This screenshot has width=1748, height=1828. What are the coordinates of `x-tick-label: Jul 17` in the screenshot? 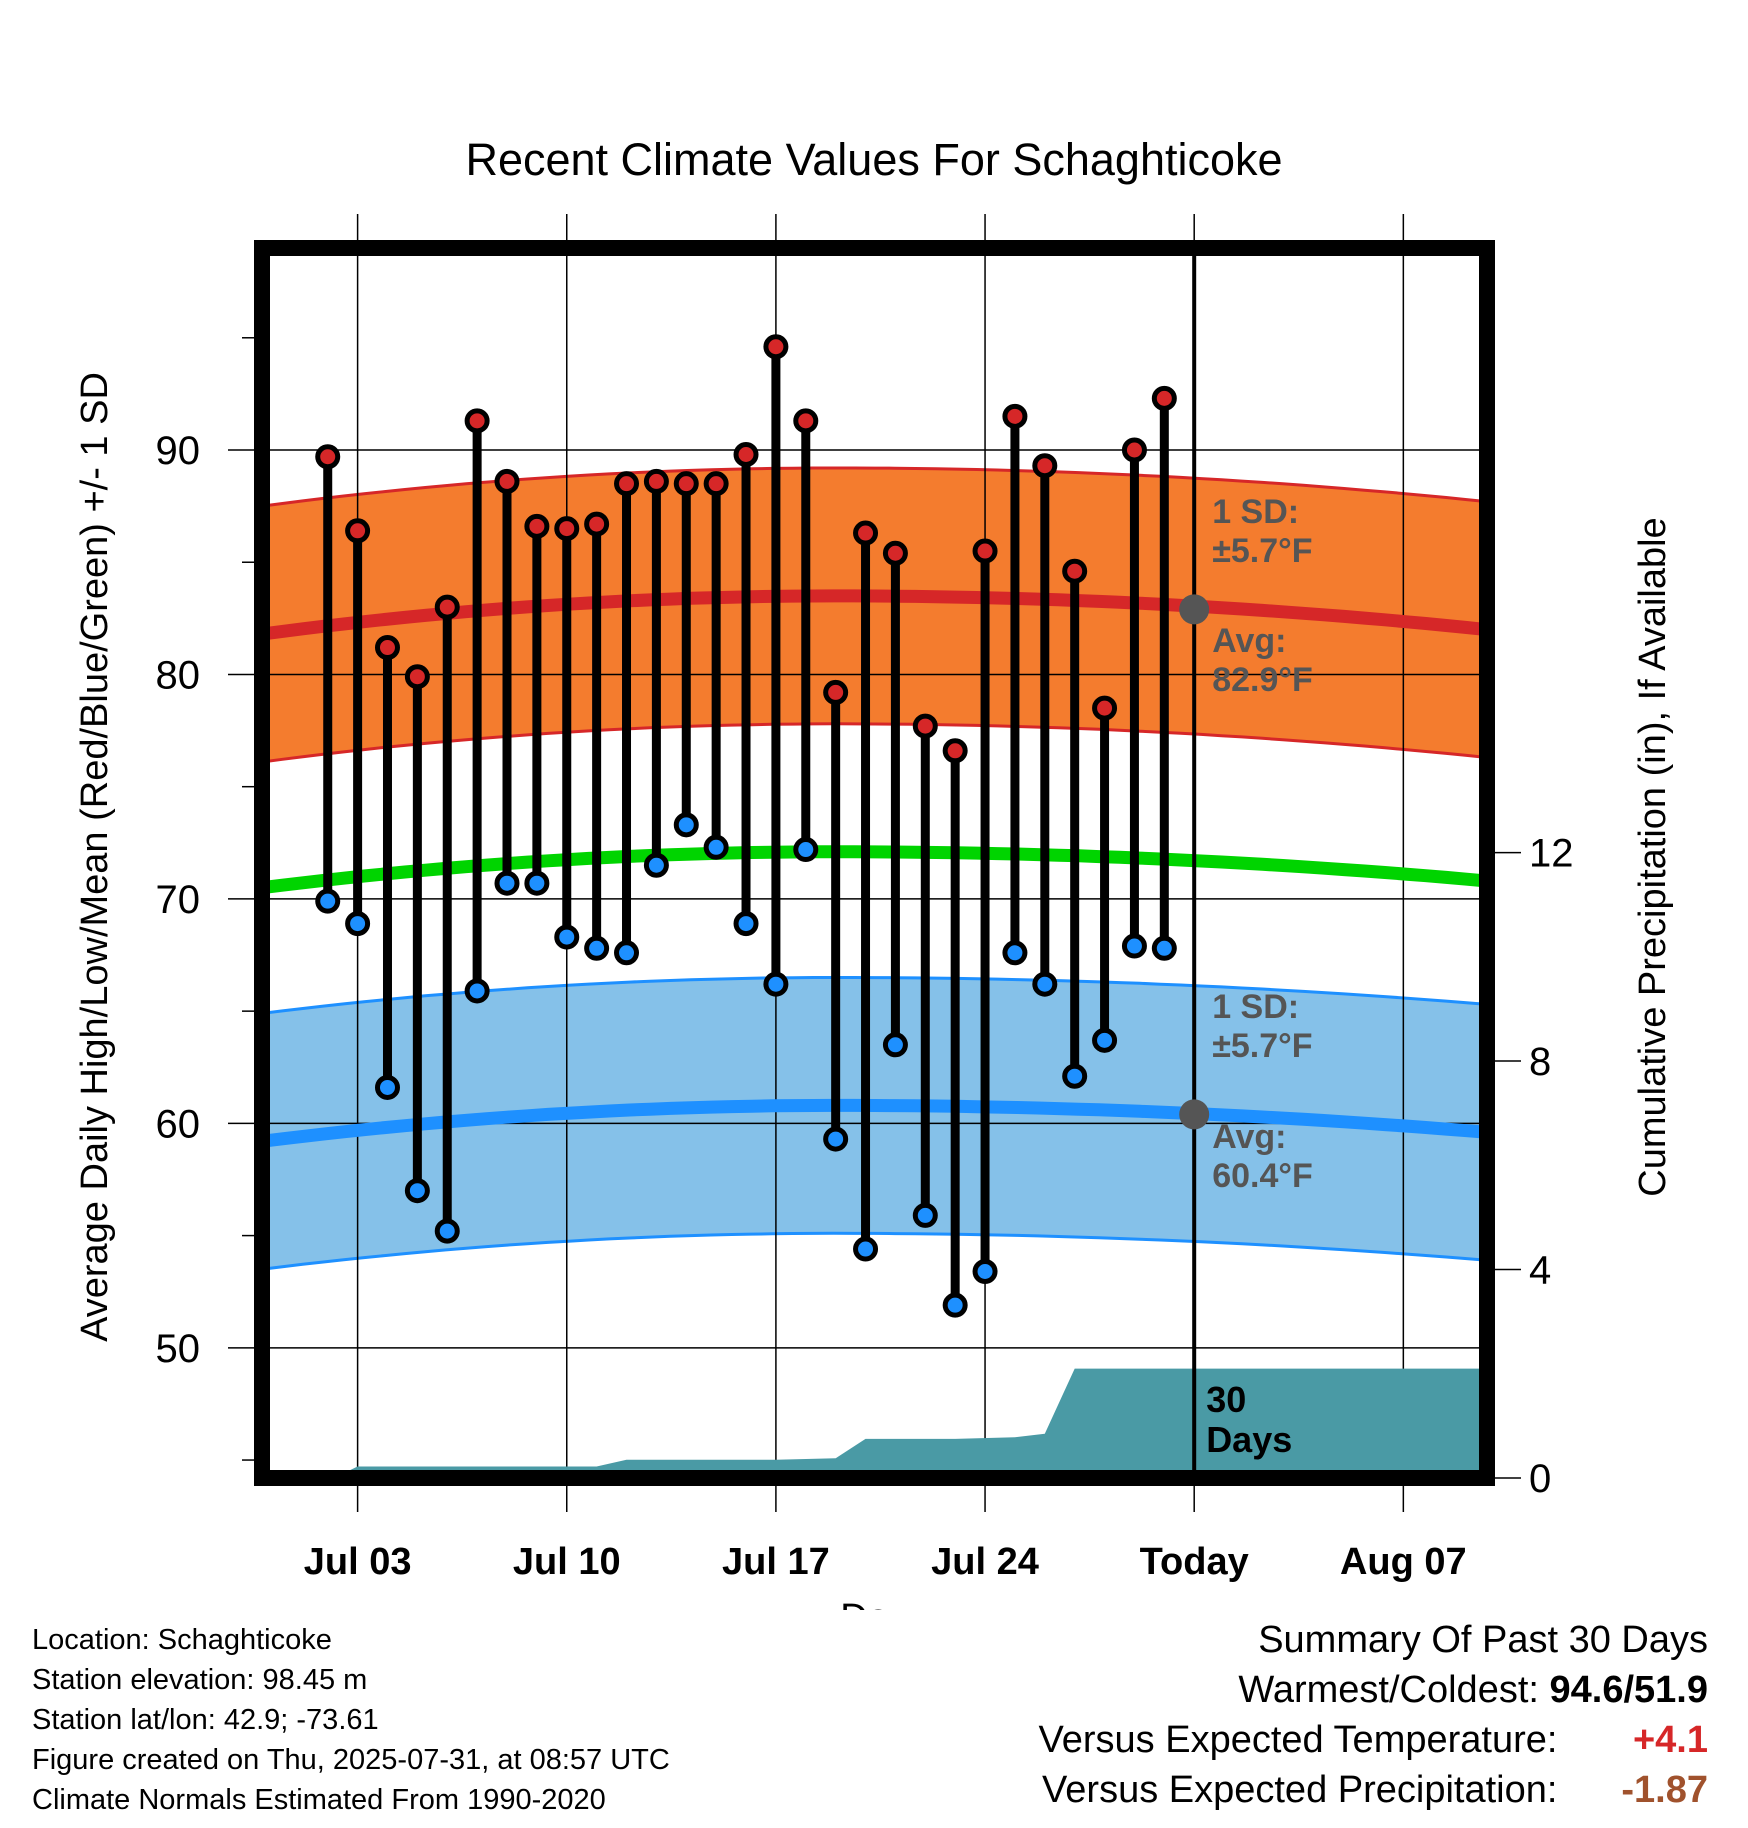 It's located at (776, 1562).